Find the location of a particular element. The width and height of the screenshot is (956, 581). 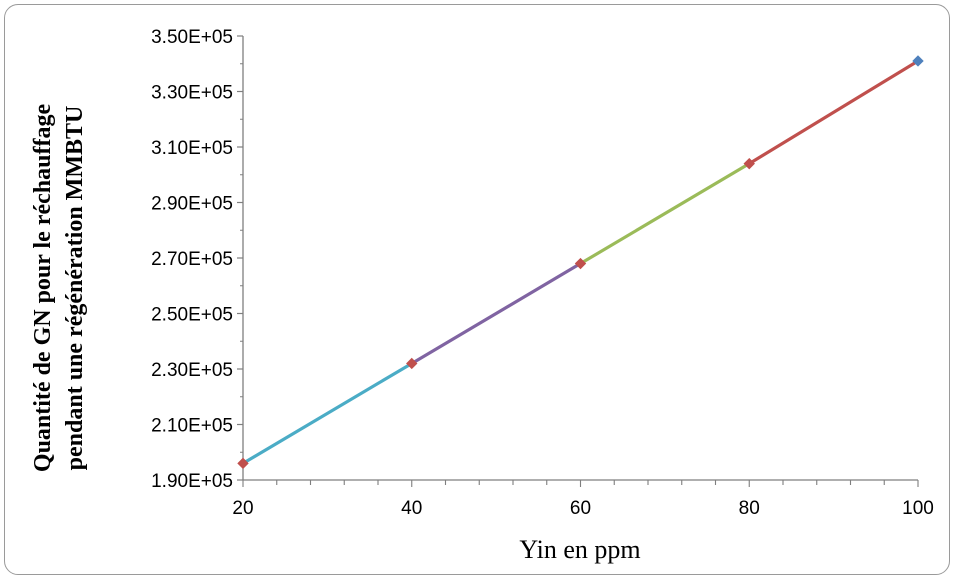

x-tick-label: 80 is located at coordinates (749, 508).